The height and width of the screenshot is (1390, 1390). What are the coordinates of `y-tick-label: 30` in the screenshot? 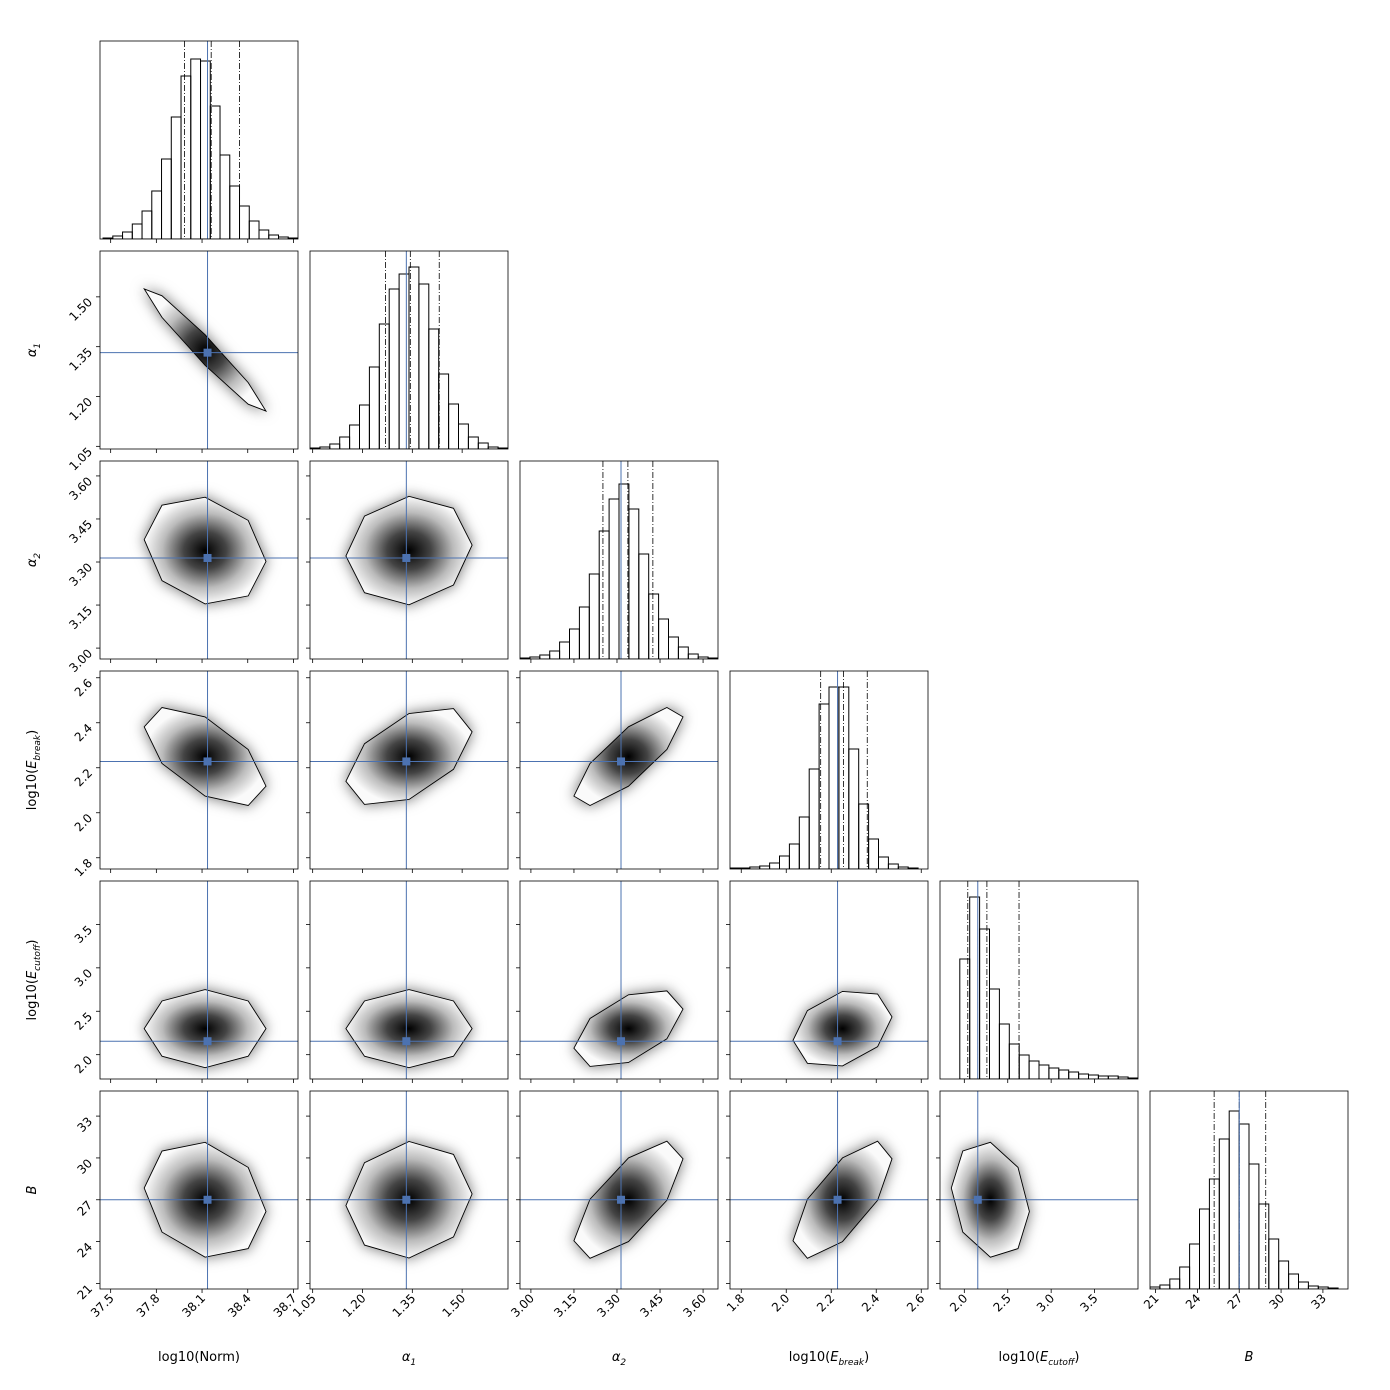 It's located at (84, 1166).